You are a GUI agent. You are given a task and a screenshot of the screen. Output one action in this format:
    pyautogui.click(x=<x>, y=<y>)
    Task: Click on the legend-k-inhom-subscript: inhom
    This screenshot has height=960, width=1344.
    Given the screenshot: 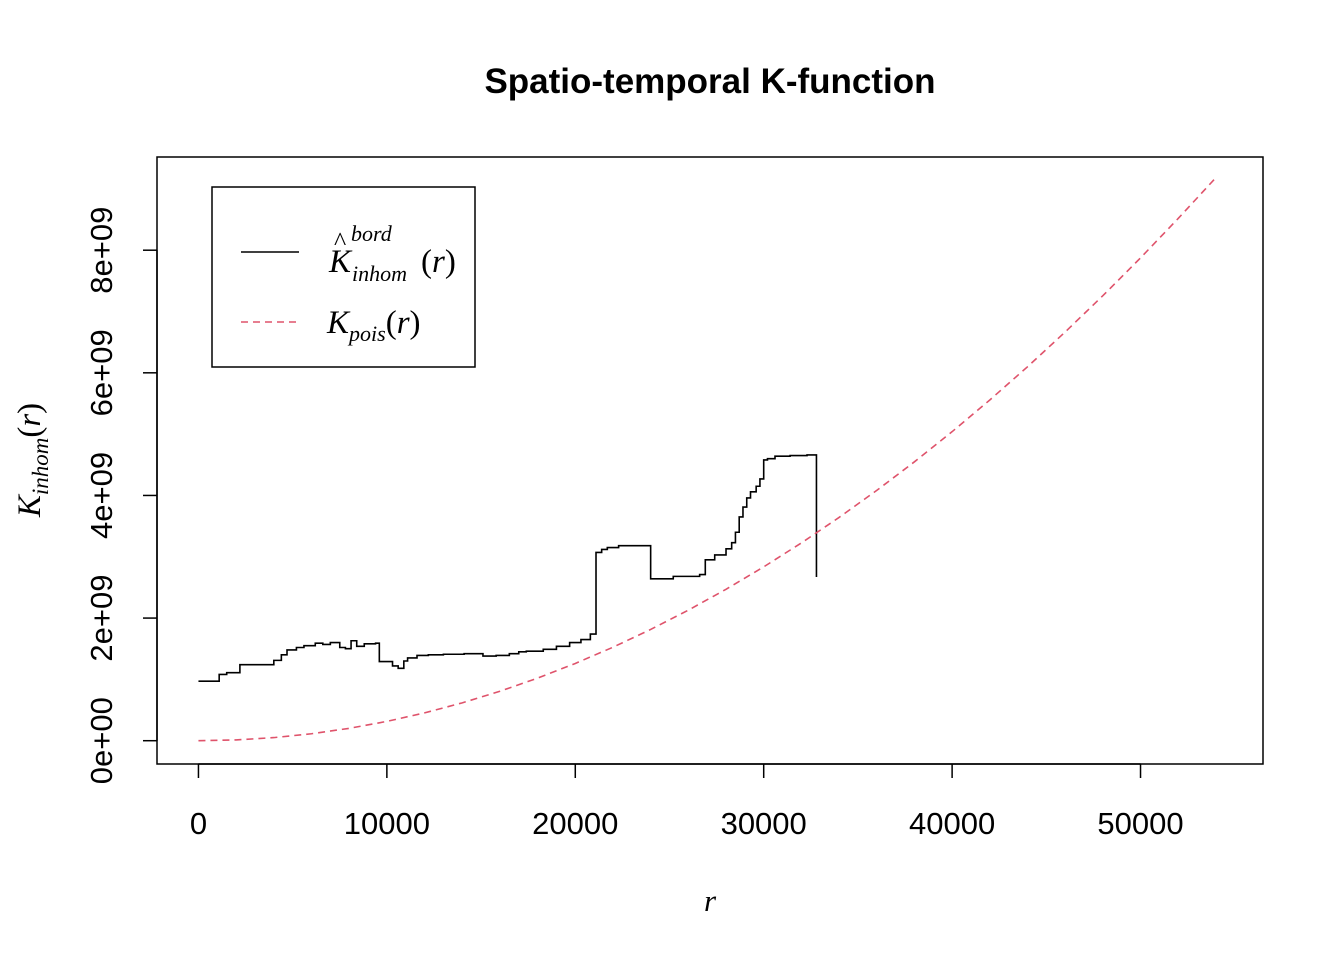 What is the action you would take?
    pyautogui.click(x=379, y=273)
    